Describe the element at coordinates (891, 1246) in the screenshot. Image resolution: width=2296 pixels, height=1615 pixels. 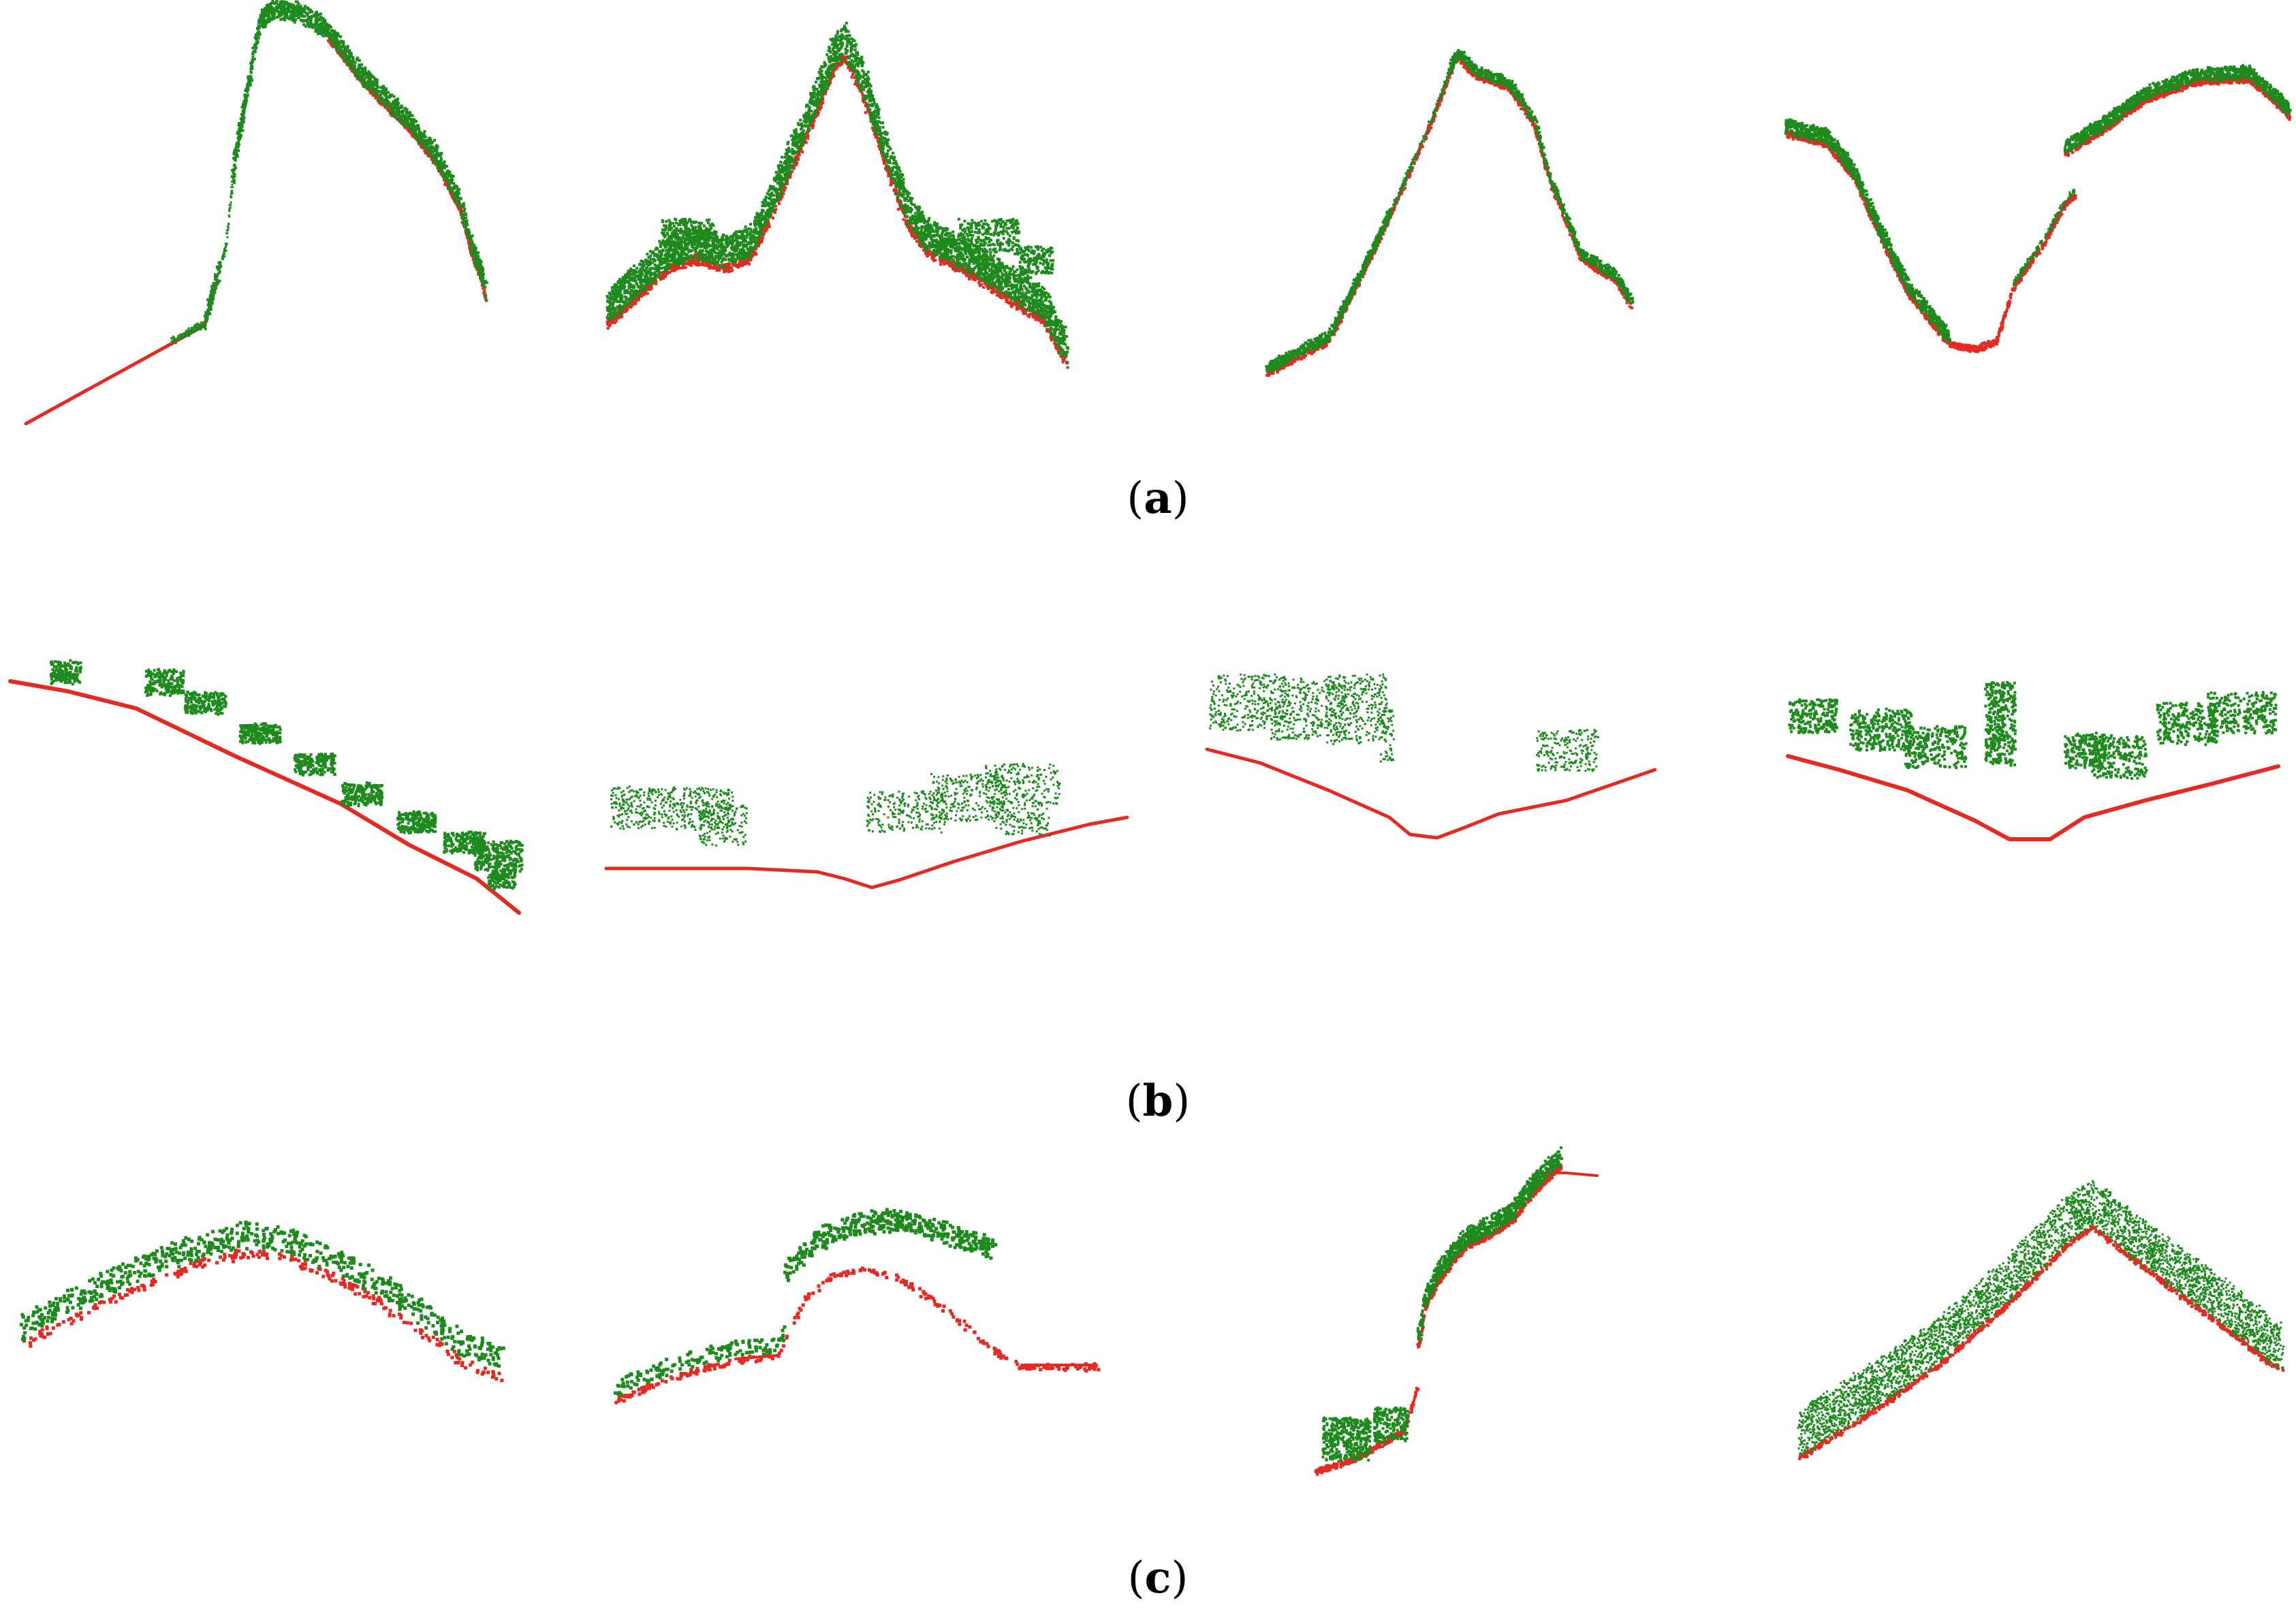
I see `vegetation-points-canopy` at that location.